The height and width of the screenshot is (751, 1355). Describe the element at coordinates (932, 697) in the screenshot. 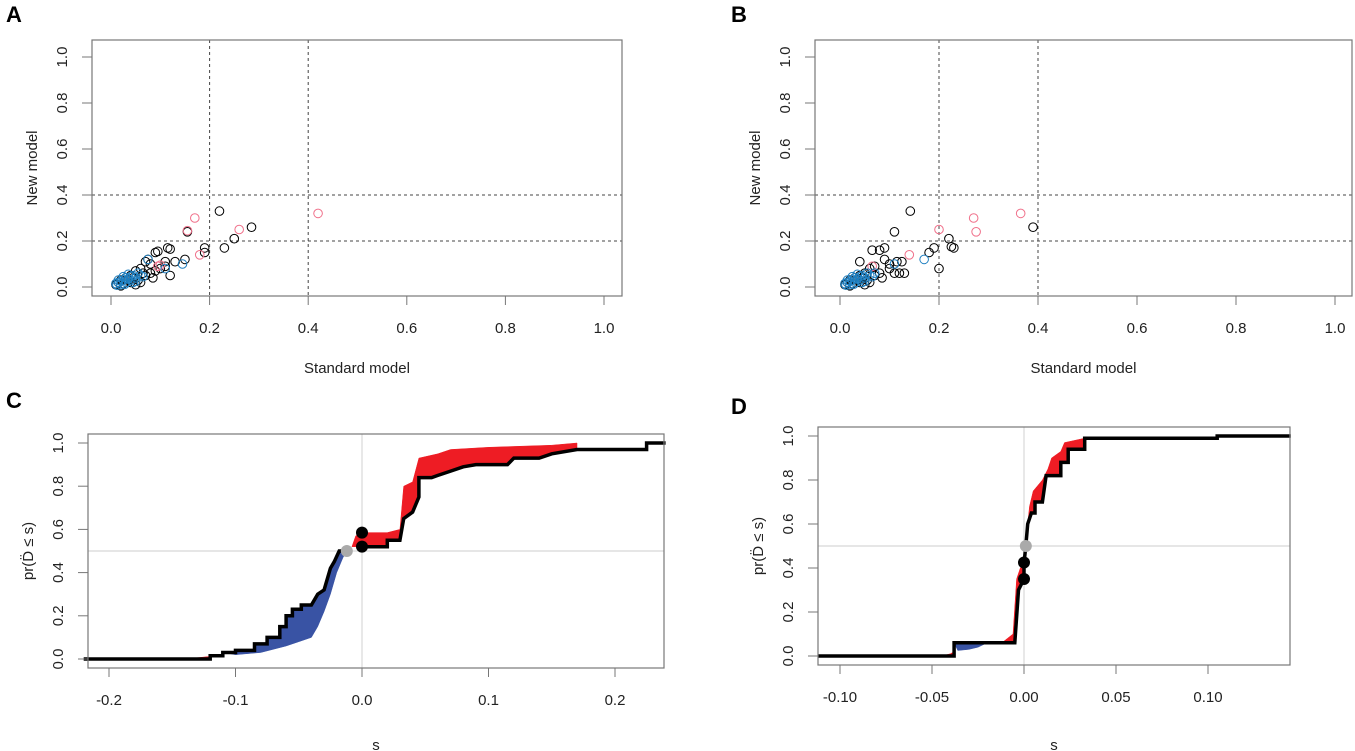

I see `x-tick-label: -0.05` at that location.